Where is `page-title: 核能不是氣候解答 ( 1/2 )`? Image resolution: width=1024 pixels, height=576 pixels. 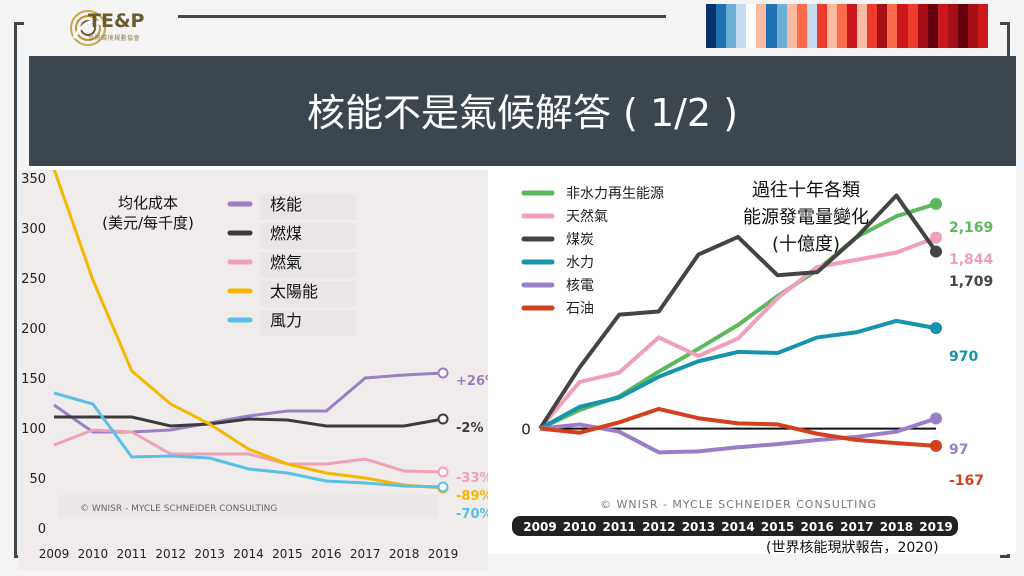 page-title: 核能不是氣候解答 ( 1/2 ) is located at coordinates (522, 113).